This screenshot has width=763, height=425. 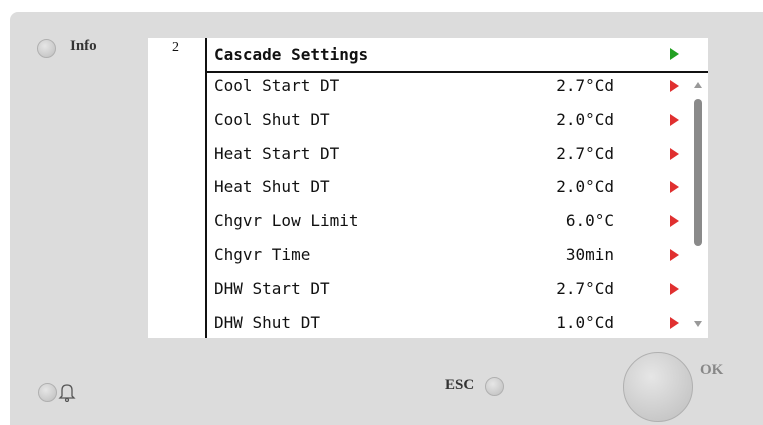 What do you see at coordinates (262, 254) in the screenshot?
I see `row-label: Chgvr Time` at bounding box center [262, 254].